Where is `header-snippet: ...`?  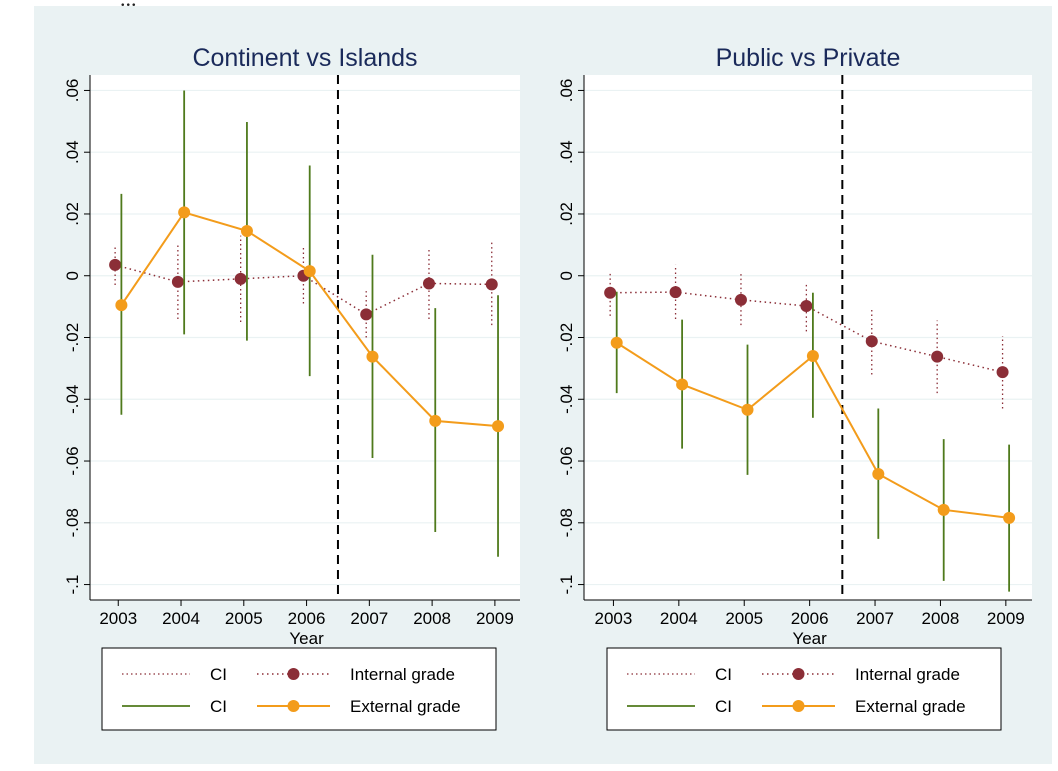
header-snippet: ... is located at coordinates (128, 6).